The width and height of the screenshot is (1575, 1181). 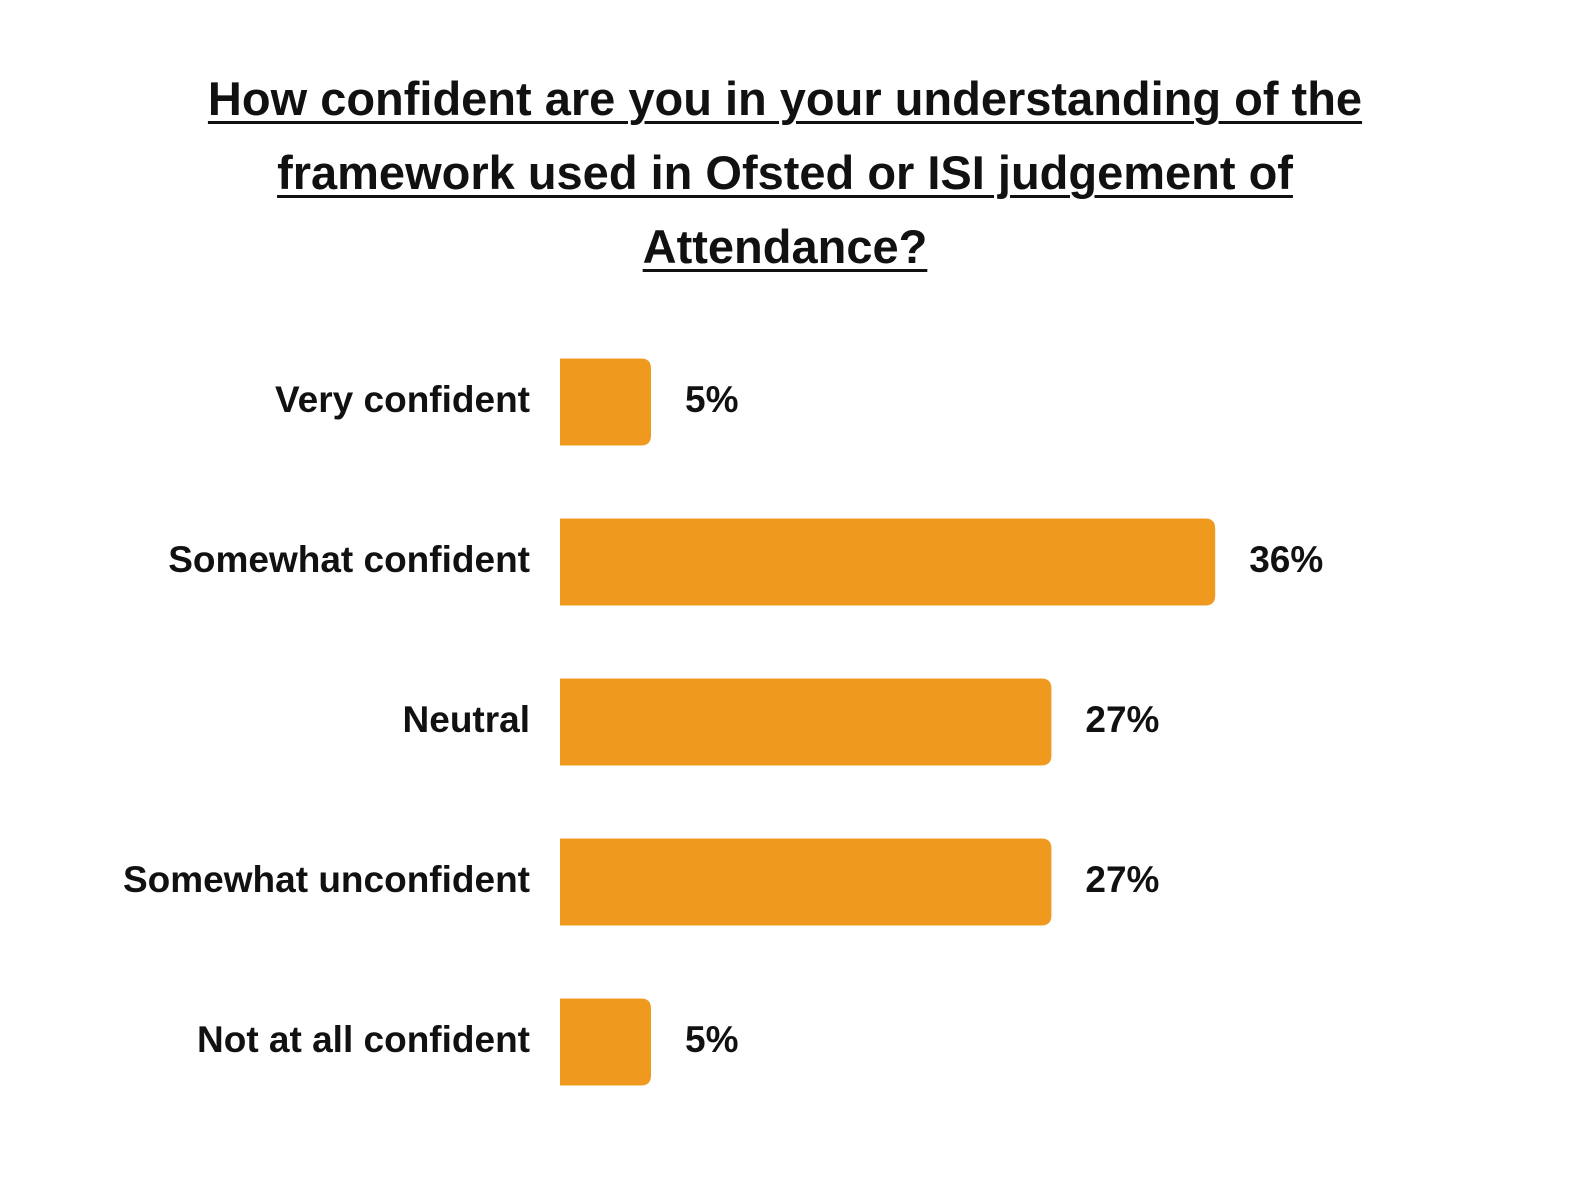 I want to click on category-label: Very confident, so click(x=402, y=399).